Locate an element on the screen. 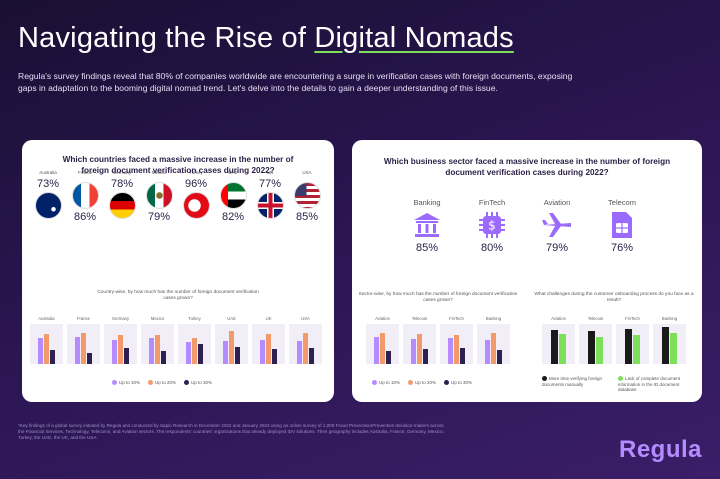 The height and width of the screenshot is (479, 720). title-highlight: Digital Nomads is located at coordinates (414, 38).